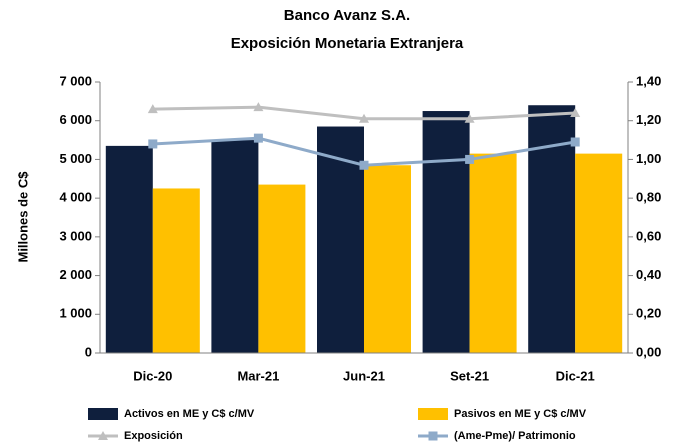  I want to click on x-tick-label: Dic-21, so click(575, 375).